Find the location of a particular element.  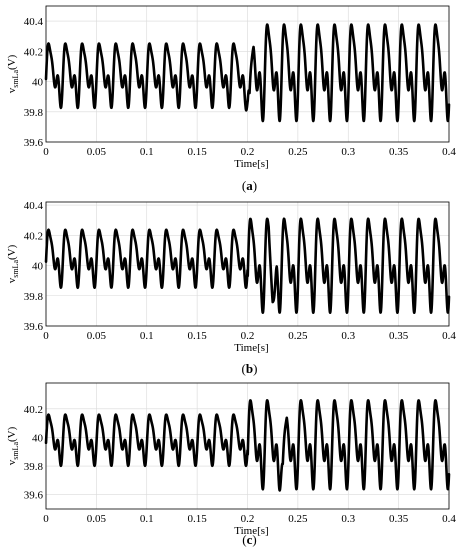

panel-caption: (b) is located at coordinates (250, 368).